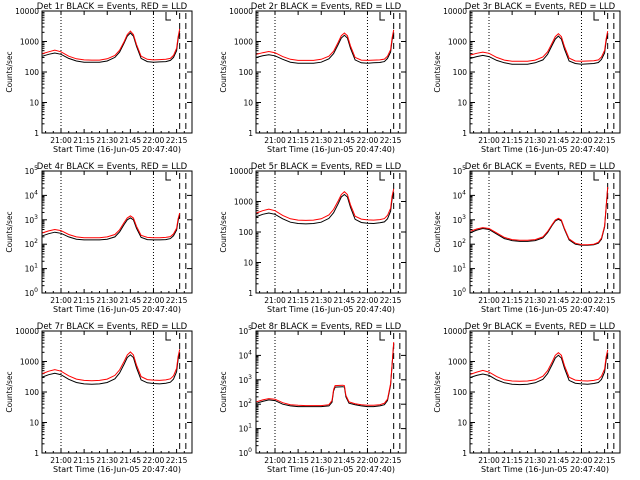 The image size is (640, 480). I want to click on panel-title: Det 5r BLACK = Events, RED = LLD, so click(326, 167).